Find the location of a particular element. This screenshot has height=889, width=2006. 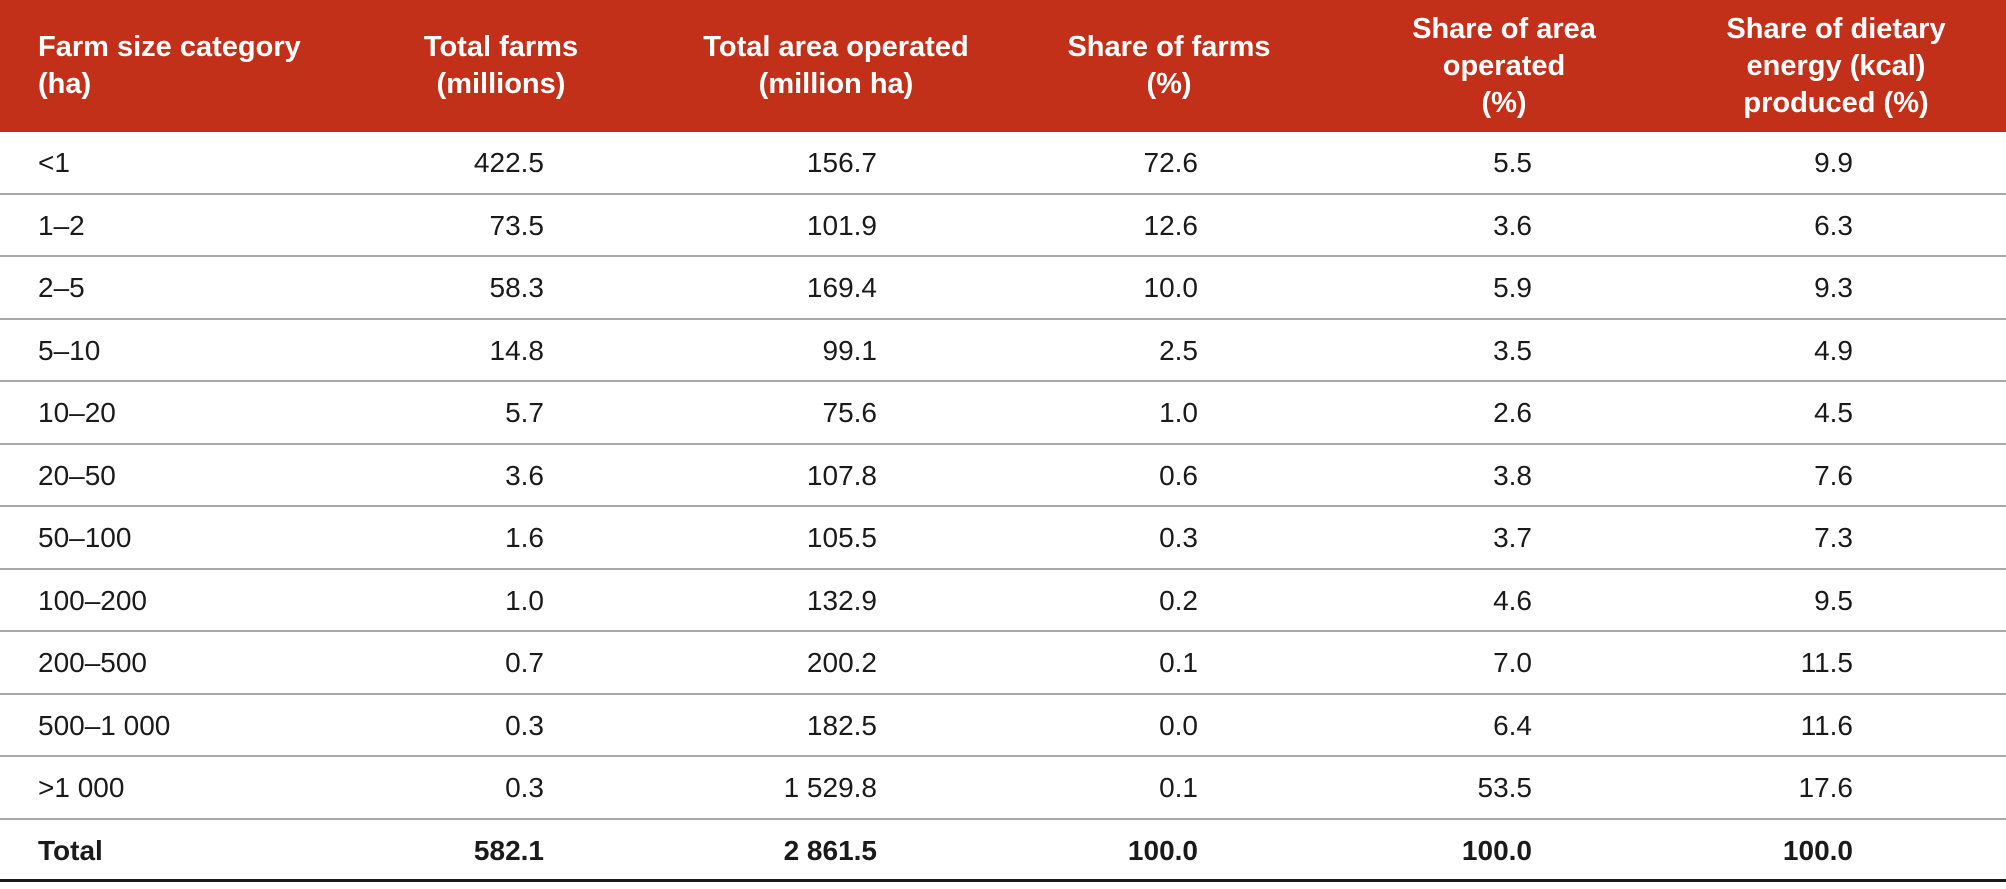

cell-value: 17.6 is located at coordinates (1826, 788).